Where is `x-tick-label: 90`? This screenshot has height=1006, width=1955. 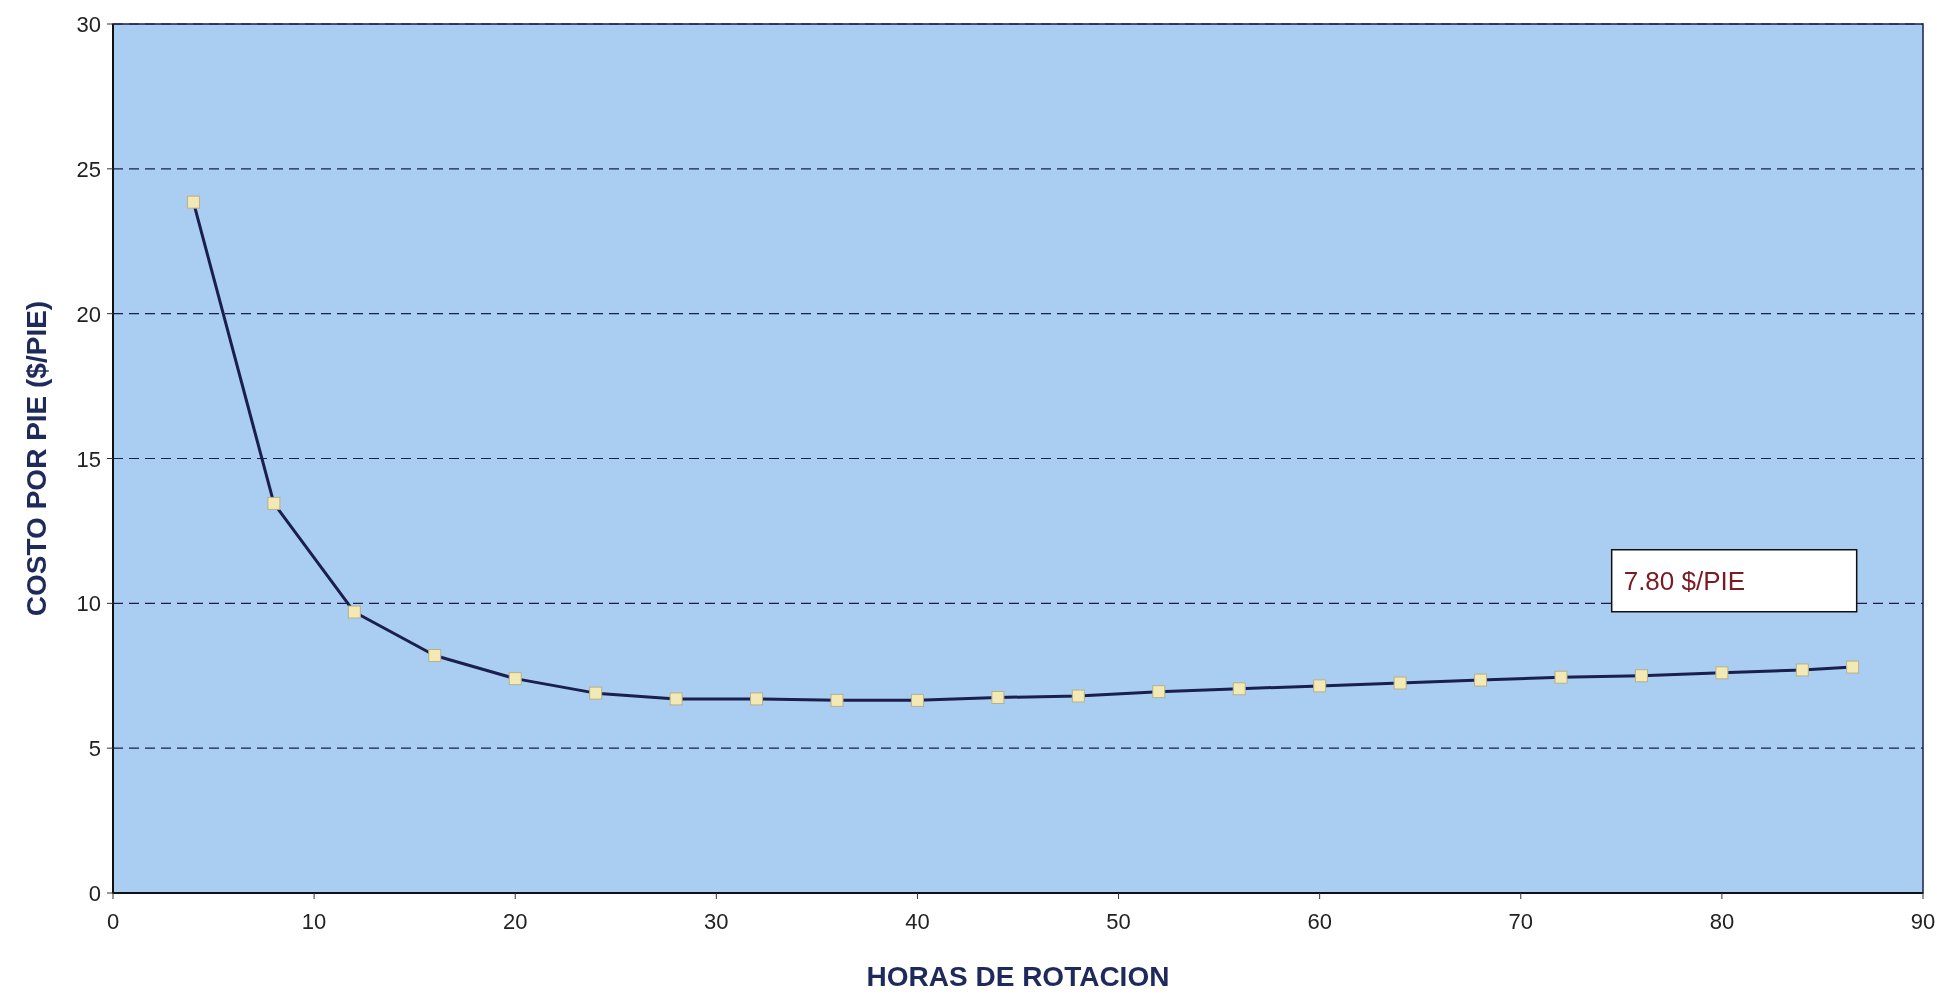 x-tick-label: 90 is located at coordinates (1923, 921).